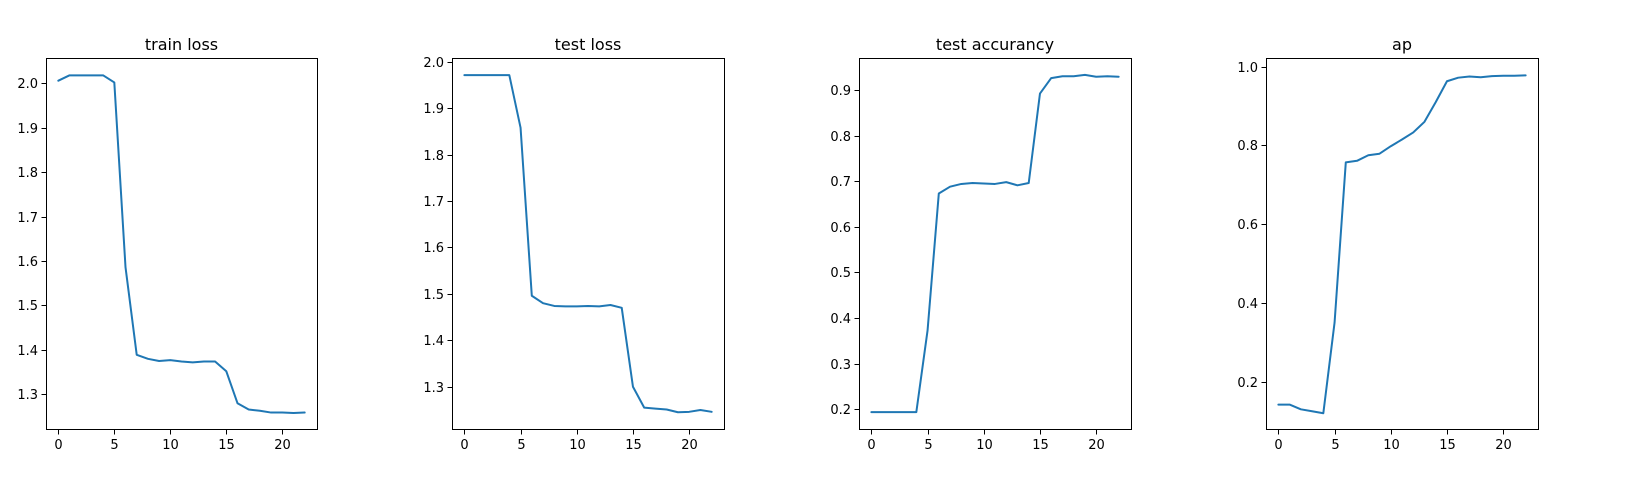 Image resolution: width=1628 pixels, height=500 pixels. I want to click on y-tick-label: 0.5, so click(840, 273).